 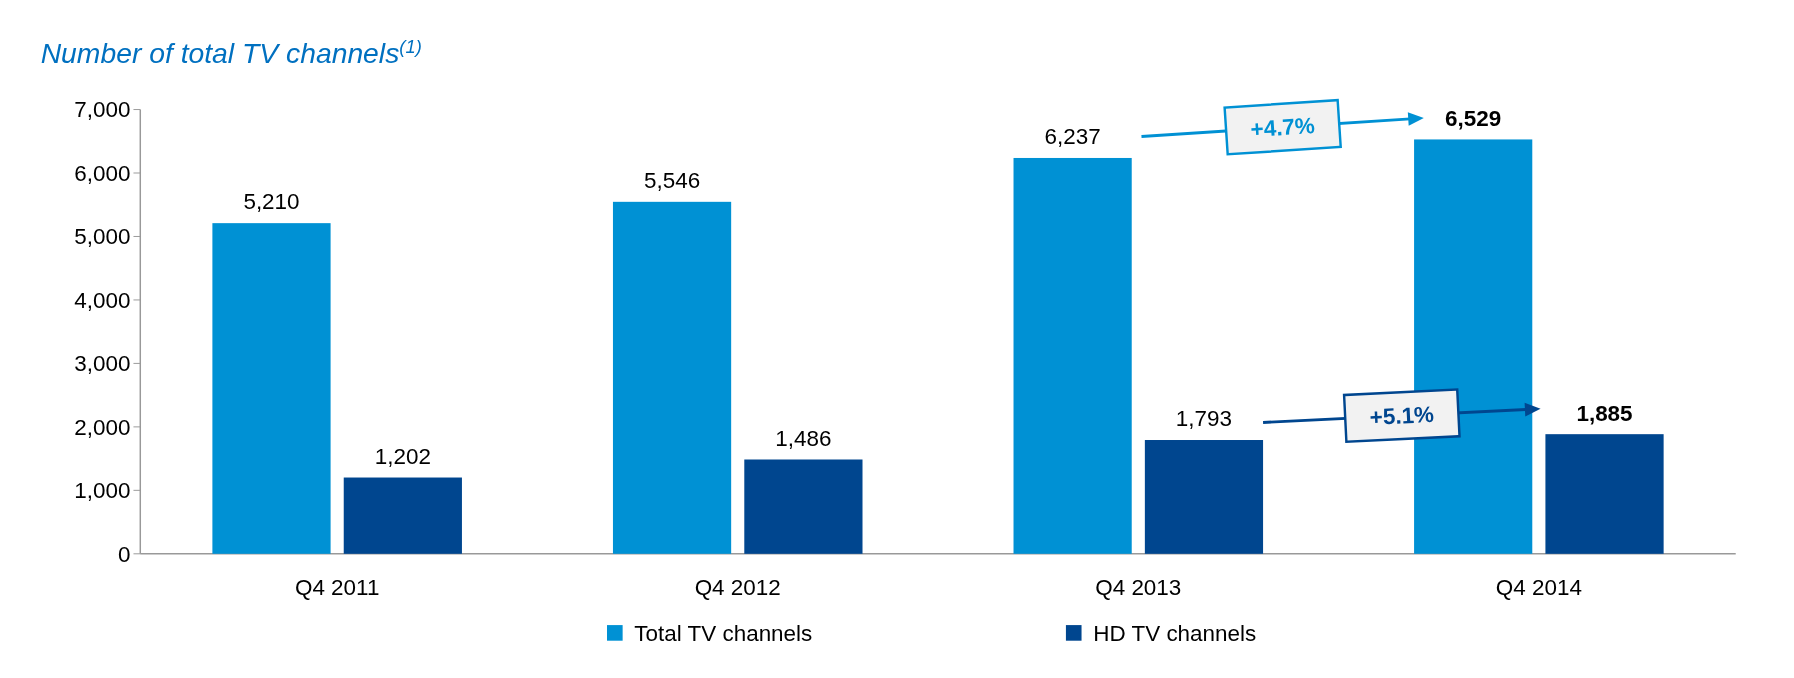 I want to click on y-tick-label: 6,000, so click(x=102, y=173).